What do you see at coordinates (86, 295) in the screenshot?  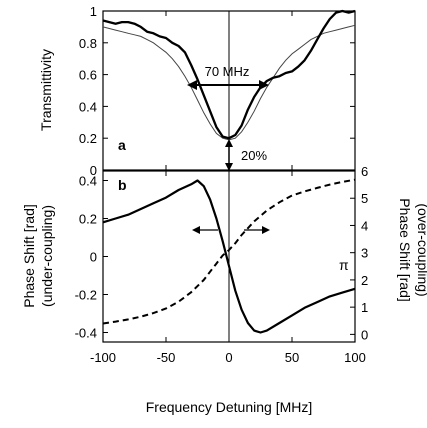 I see `panel-b-ytick-left-label: -0.2` at bounding box center [86, 295].